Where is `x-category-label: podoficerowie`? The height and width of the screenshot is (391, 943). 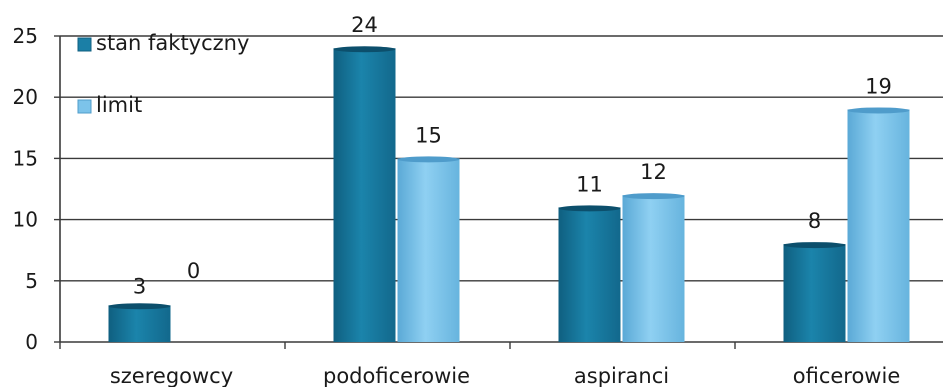 x-category-label: podoficerowie is located at coordinates (396, 375).